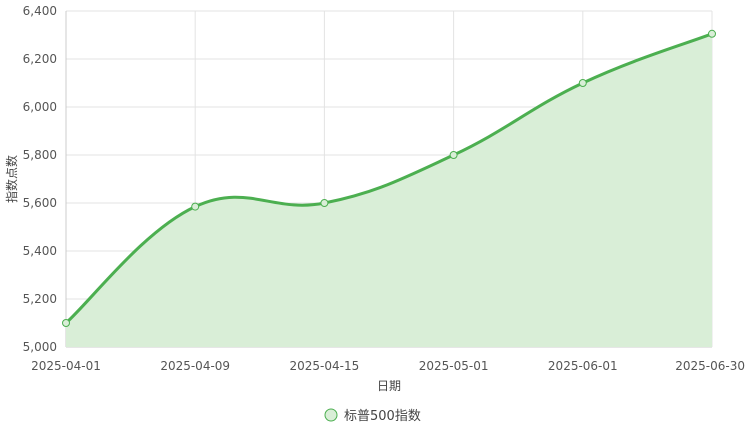  What do you see at coordinates (40, 59) in the screenshot?
I see `y-tick-label: 6,200` at bounding box center [40, 59].